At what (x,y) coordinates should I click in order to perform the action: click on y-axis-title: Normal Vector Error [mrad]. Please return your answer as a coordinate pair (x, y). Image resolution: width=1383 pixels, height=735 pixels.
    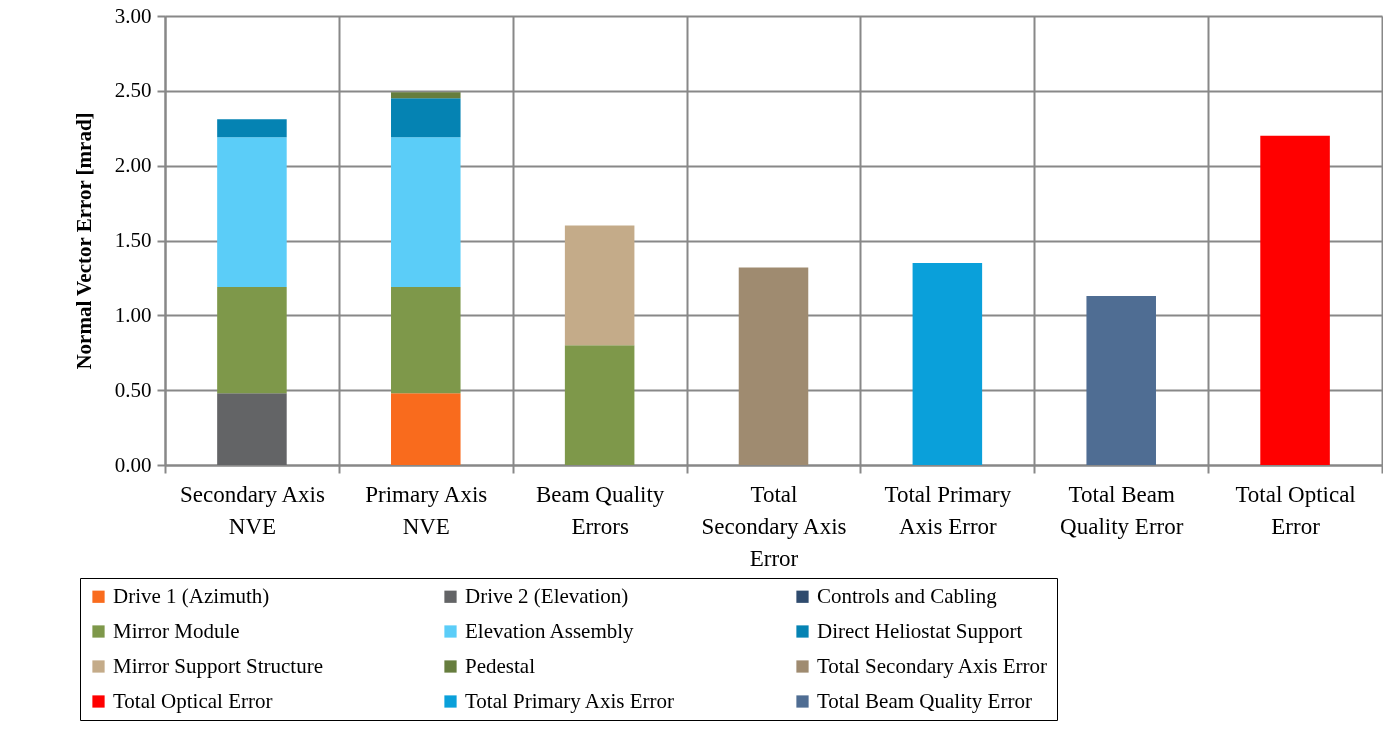
    Looking at the image, I should click on (83, 241).